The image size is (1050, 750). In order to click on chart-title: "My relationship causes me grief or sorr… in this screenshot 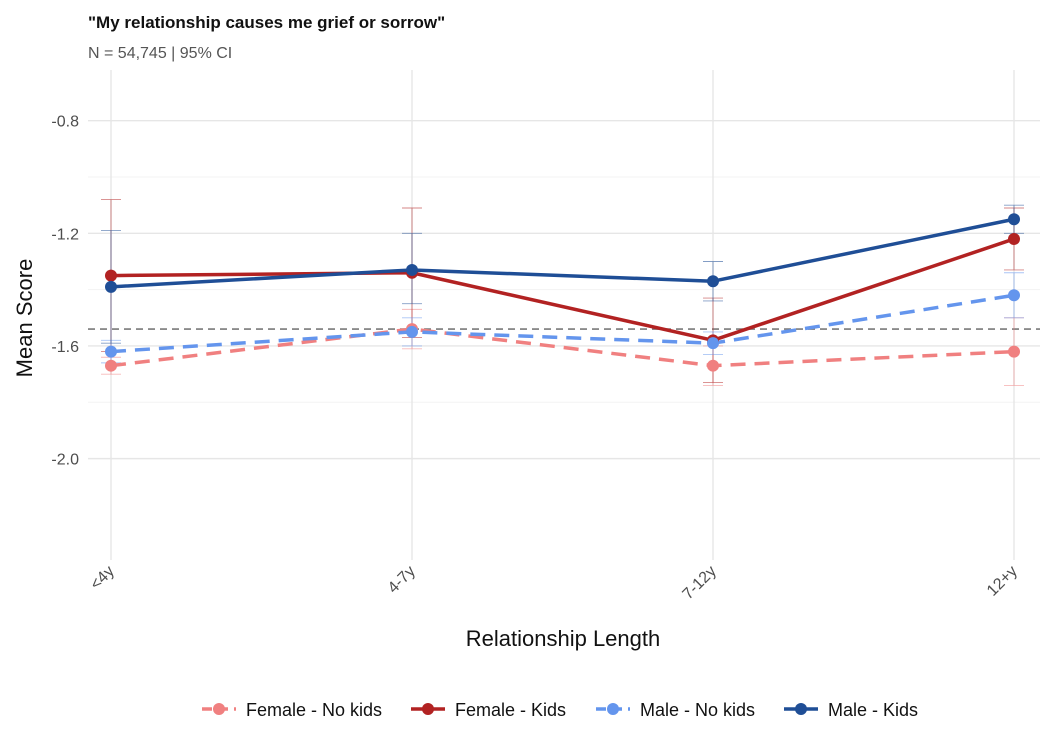, I will do `click(266, 22)`.